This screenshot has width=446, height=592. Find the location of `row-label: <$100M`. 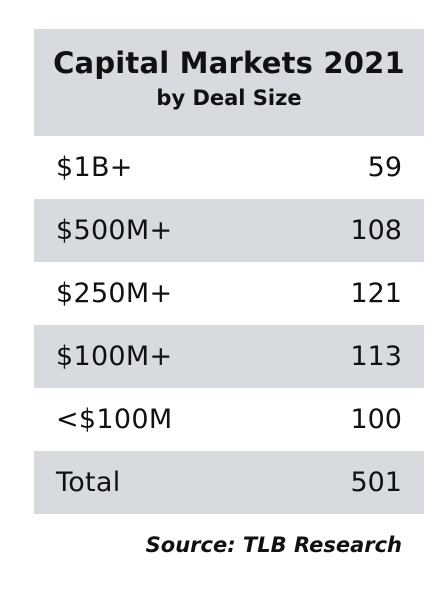

row-label: <$100M is located at coordinates (114, 419).